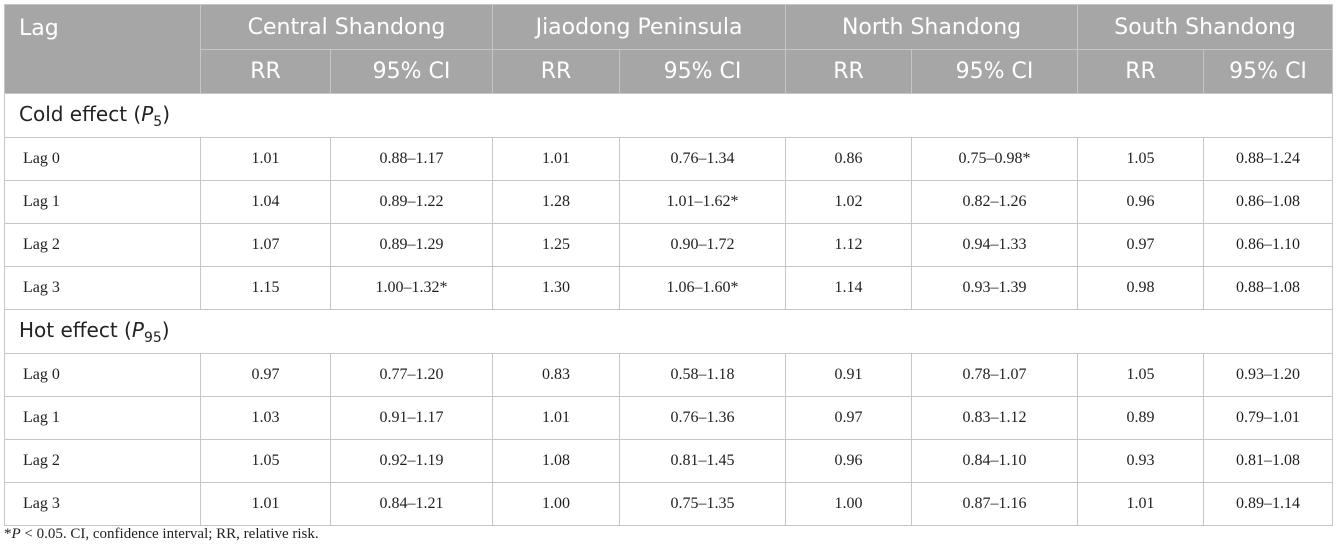 The width and height of the screenshot is (1337, 554). What do you see at coordinates (1141, 461) in the screenshot?
I see `rr-cell: 0.93` at bounding box center [1141, 461].